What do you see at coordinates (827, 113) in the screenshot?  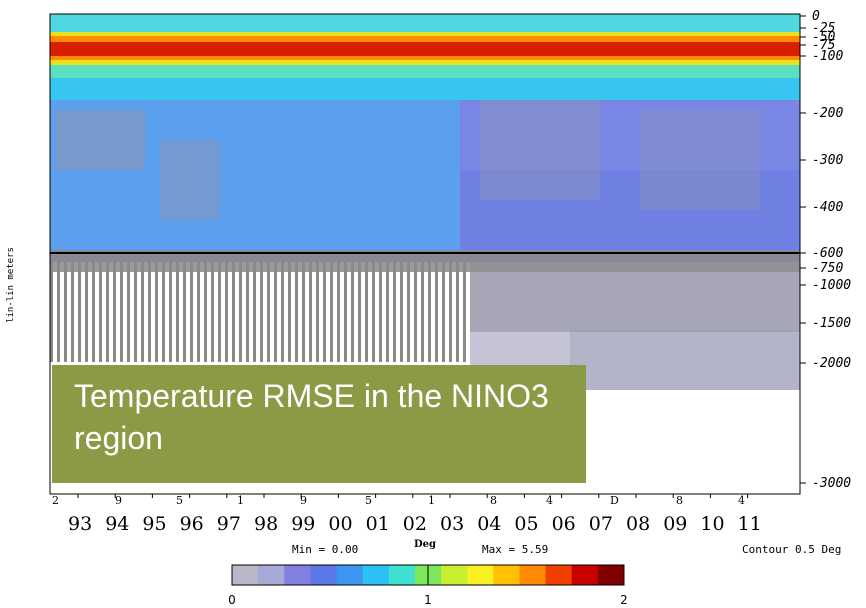 I see `y-tick-label: -200` at bounding box center [827, 113].